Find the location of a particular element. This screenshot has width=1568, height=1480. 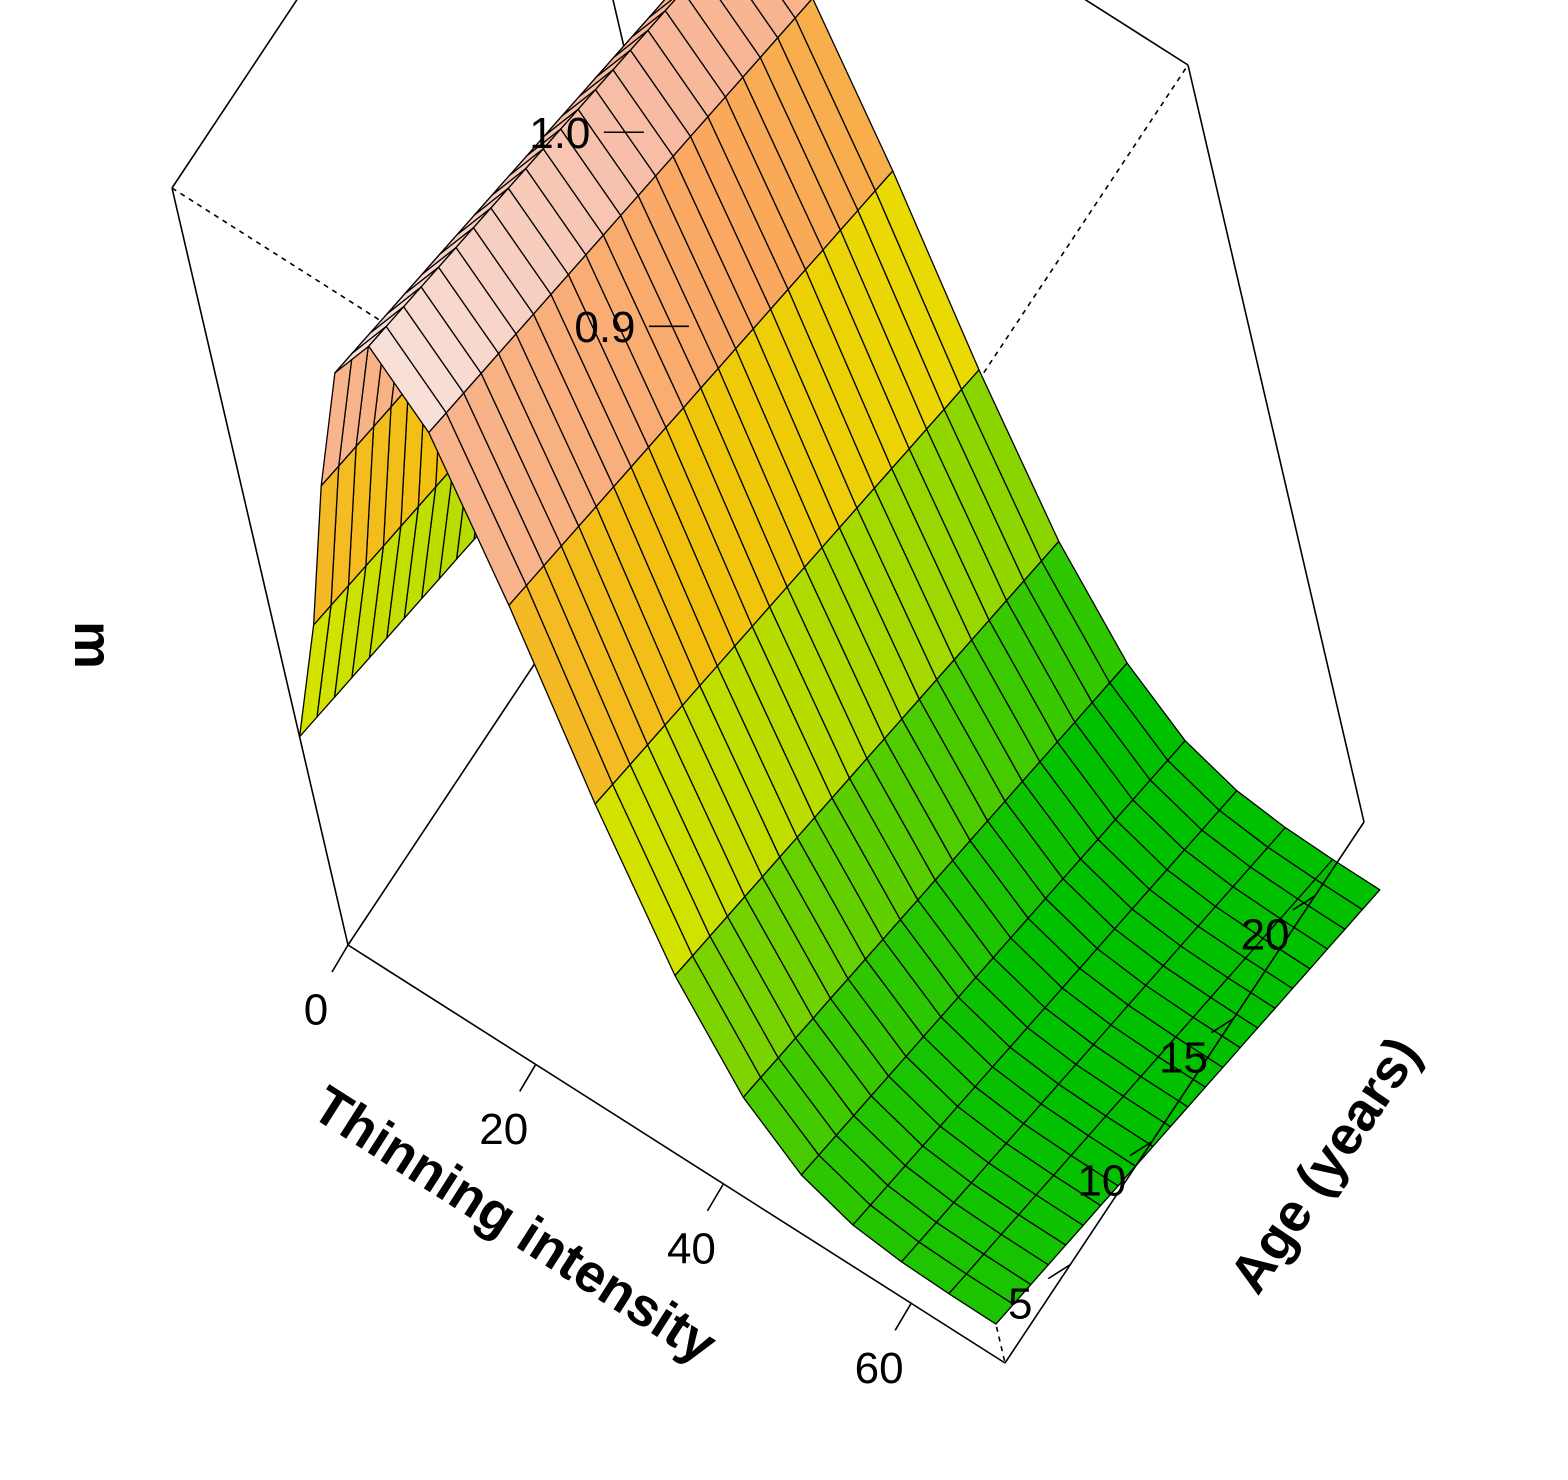

y-axis-title: Age (years) is located at coordinates (1325, 1164).